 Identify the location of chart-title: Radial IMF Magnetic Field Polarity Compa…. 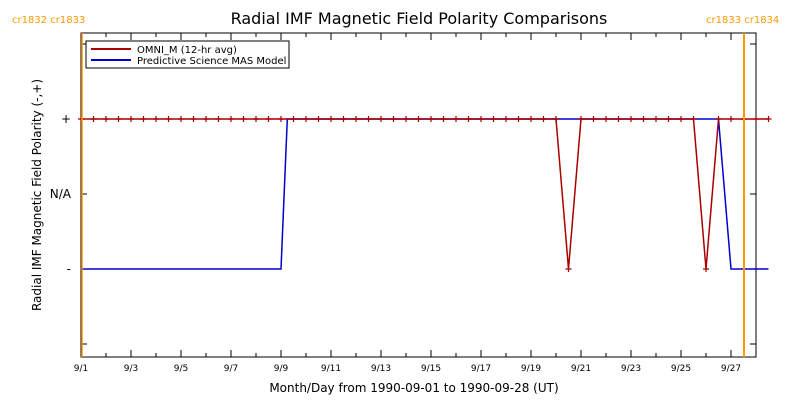
(419, 18).